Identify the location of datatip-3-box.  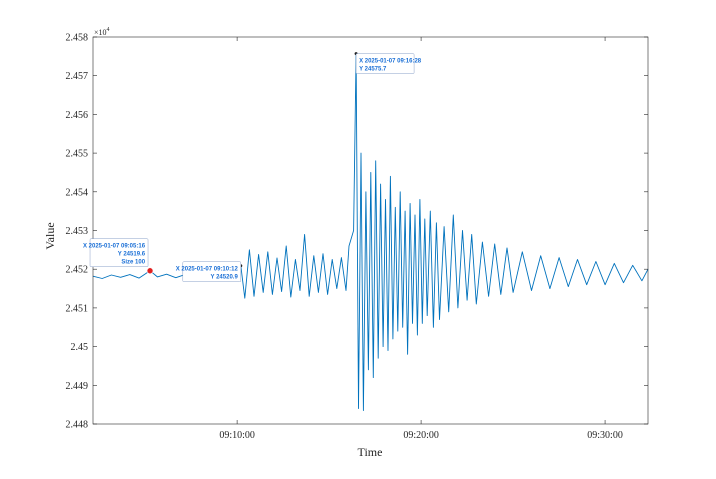
(385, 63).